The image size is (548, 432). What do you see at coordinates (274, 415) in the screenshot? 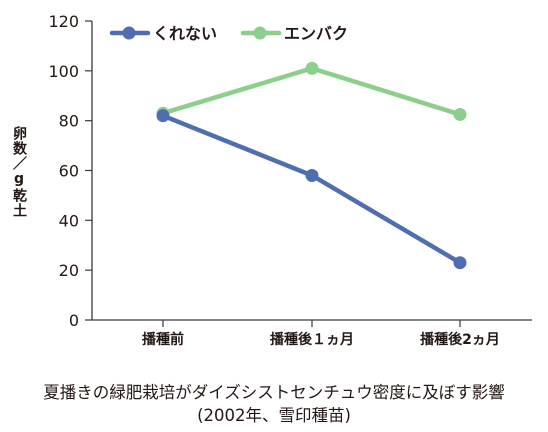
I see `chart-caption-source: (2002年、雪印種苗)` at bounding box center [274, 415].